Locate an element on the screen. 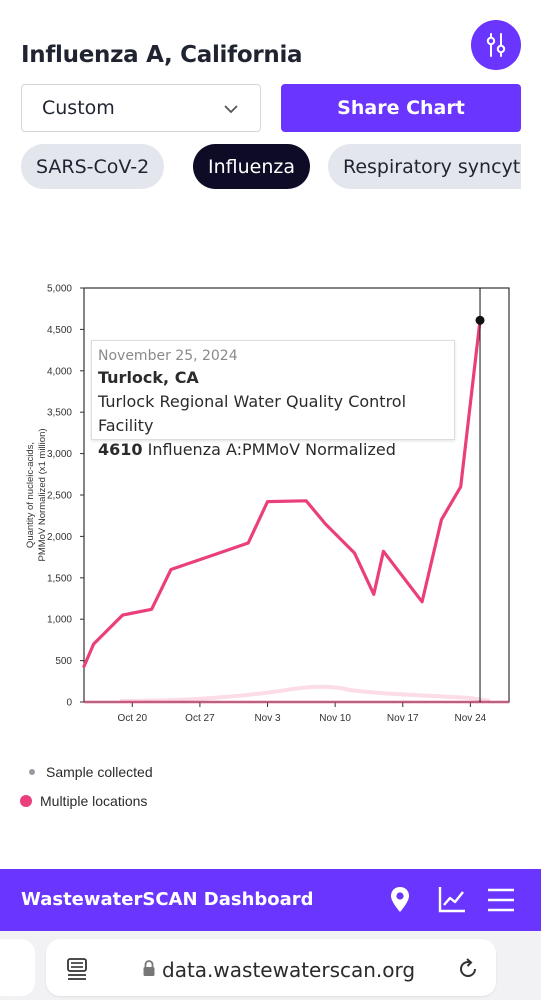 This screenshot has height=1000, width=541. browser-address-bar: data.wastewaterscan.org is located at coordinates (270, 965).